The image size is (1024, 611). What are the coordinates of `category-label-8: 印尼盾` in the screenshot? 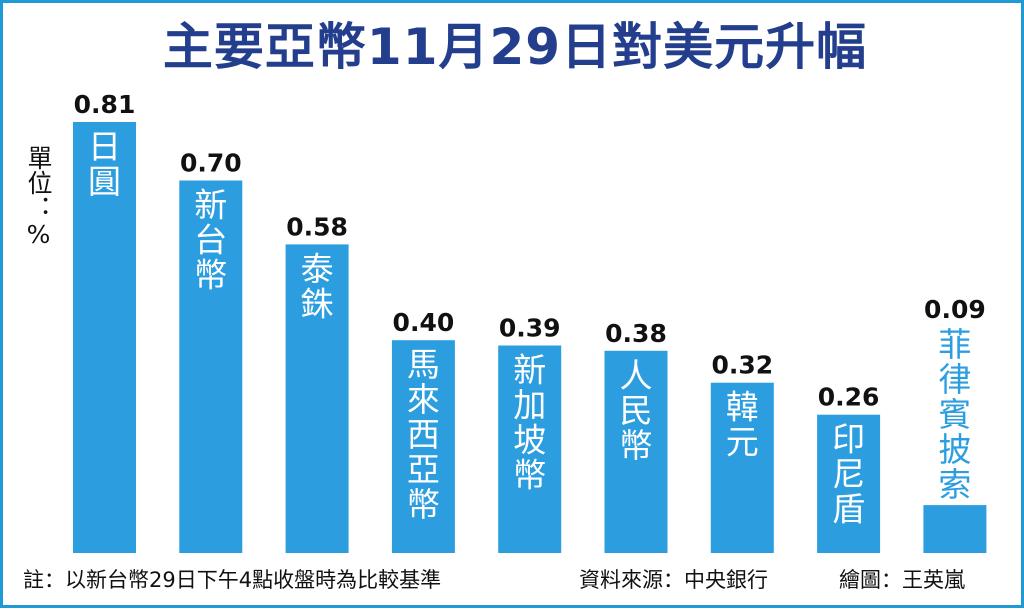 It's located at (848, 474).